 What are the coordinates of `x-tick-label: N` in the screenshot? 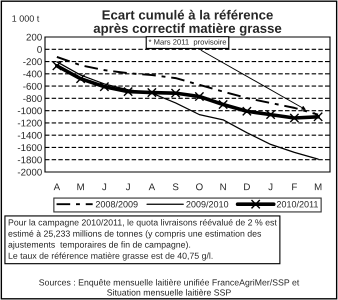 It's located at (223, 186).